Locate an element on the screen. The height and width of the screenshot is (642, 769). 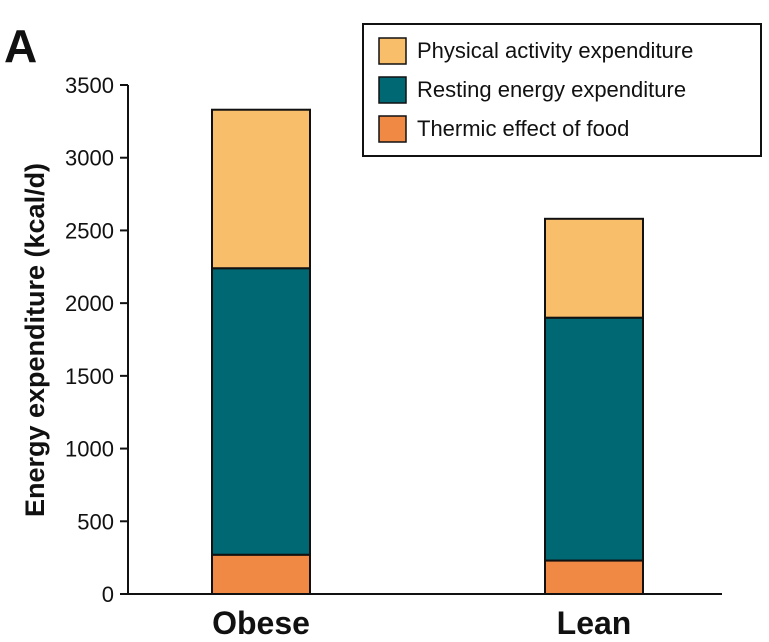
legend-label-thermic: Thermic effect of food is located at coordinates (523, 128).